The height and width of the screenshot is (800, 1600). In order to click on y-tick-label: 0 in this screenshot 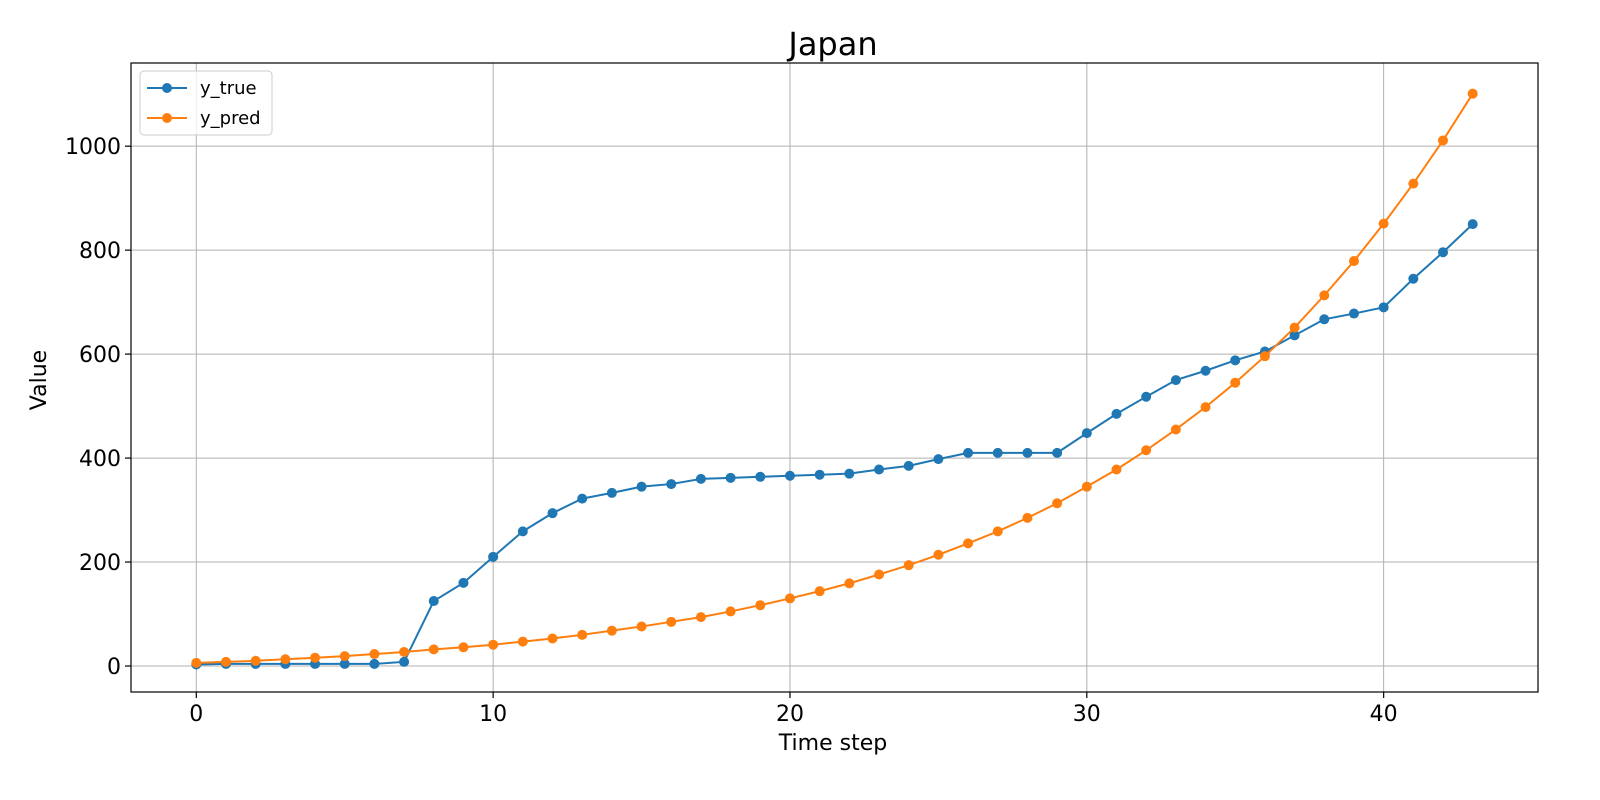, I will do `click(114, 667)`.